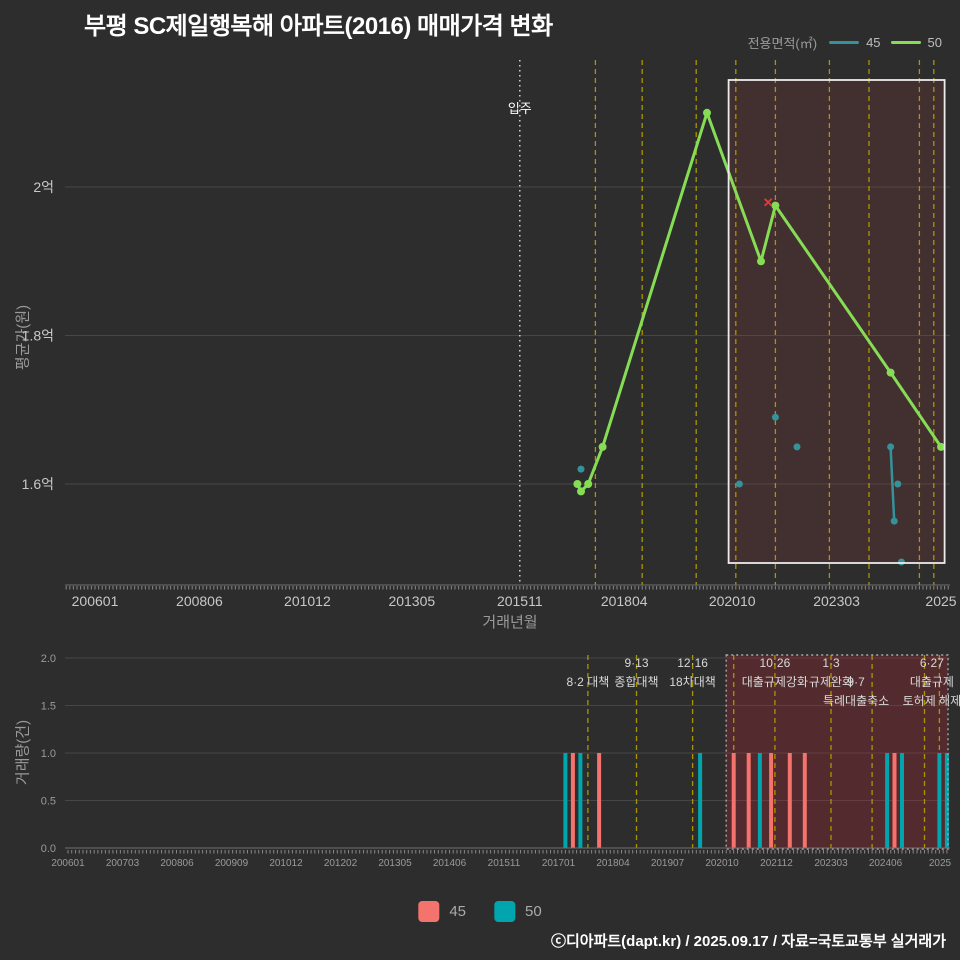  I want to click on legend-item-45: 45, so click(855, 42).